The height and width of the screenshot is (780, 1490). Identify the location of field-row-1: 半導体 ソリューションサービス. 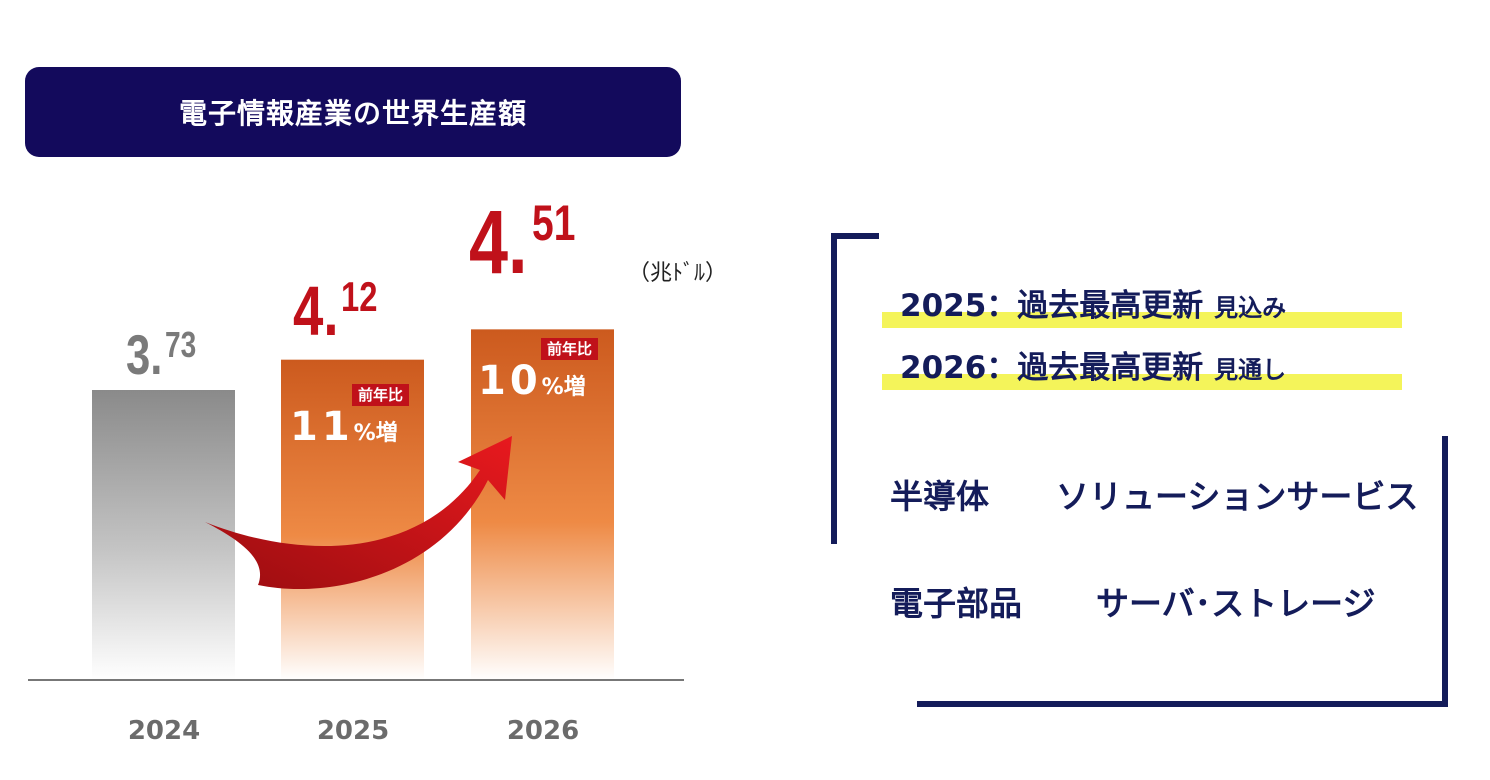
(1154, 494).